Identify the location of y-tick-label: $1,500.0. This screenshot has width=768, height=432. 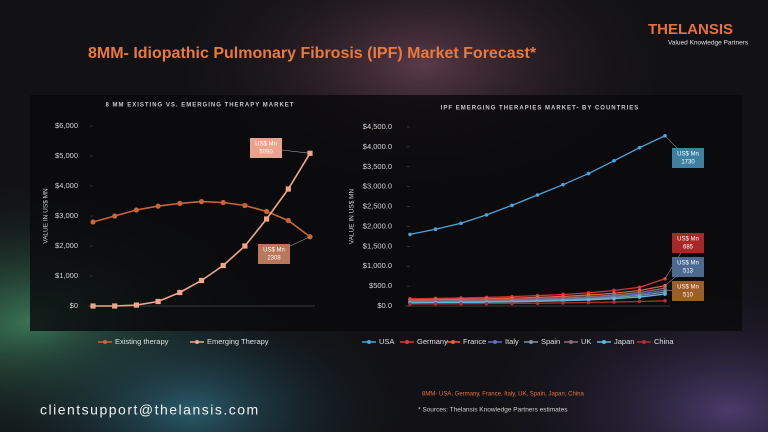
(377, 245).